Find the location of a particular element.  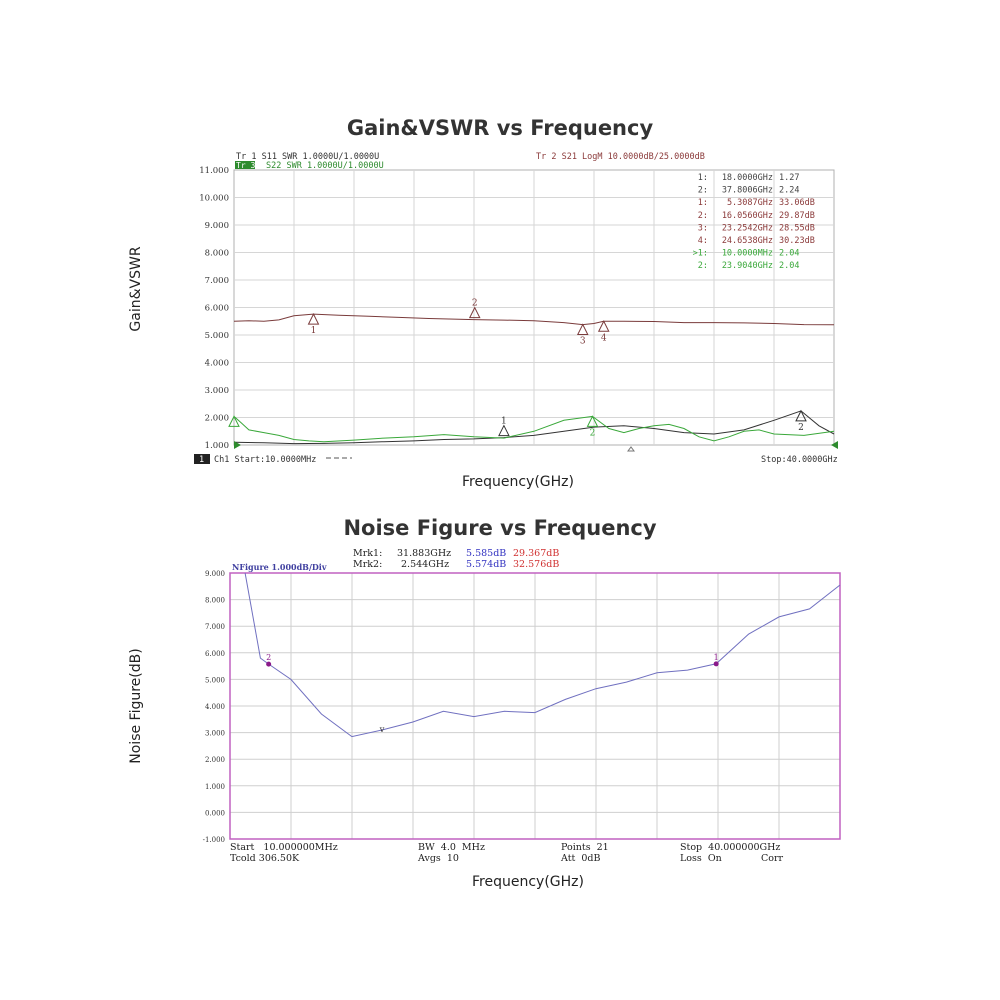

gain-vswr-tr3-tag: Tr 3 is located at coordinates (245, 165).